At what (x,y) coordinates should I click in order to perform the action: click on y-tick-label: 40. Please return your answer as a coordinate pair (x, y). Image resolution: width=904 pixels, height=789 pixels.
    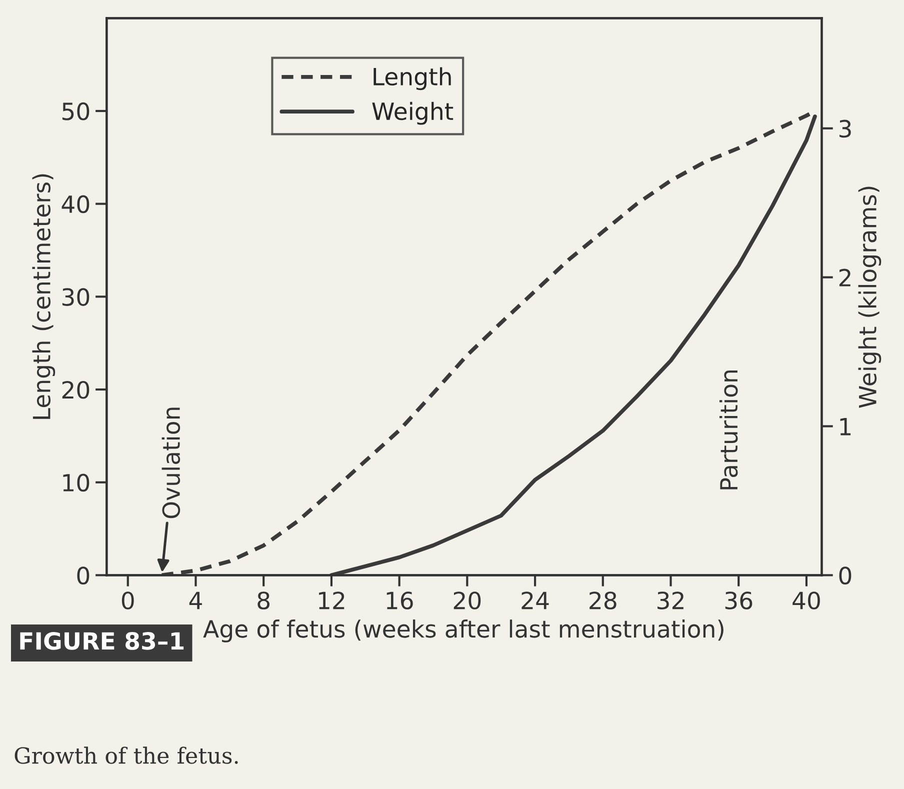
    Looking at the image, I should click on (76, 204).